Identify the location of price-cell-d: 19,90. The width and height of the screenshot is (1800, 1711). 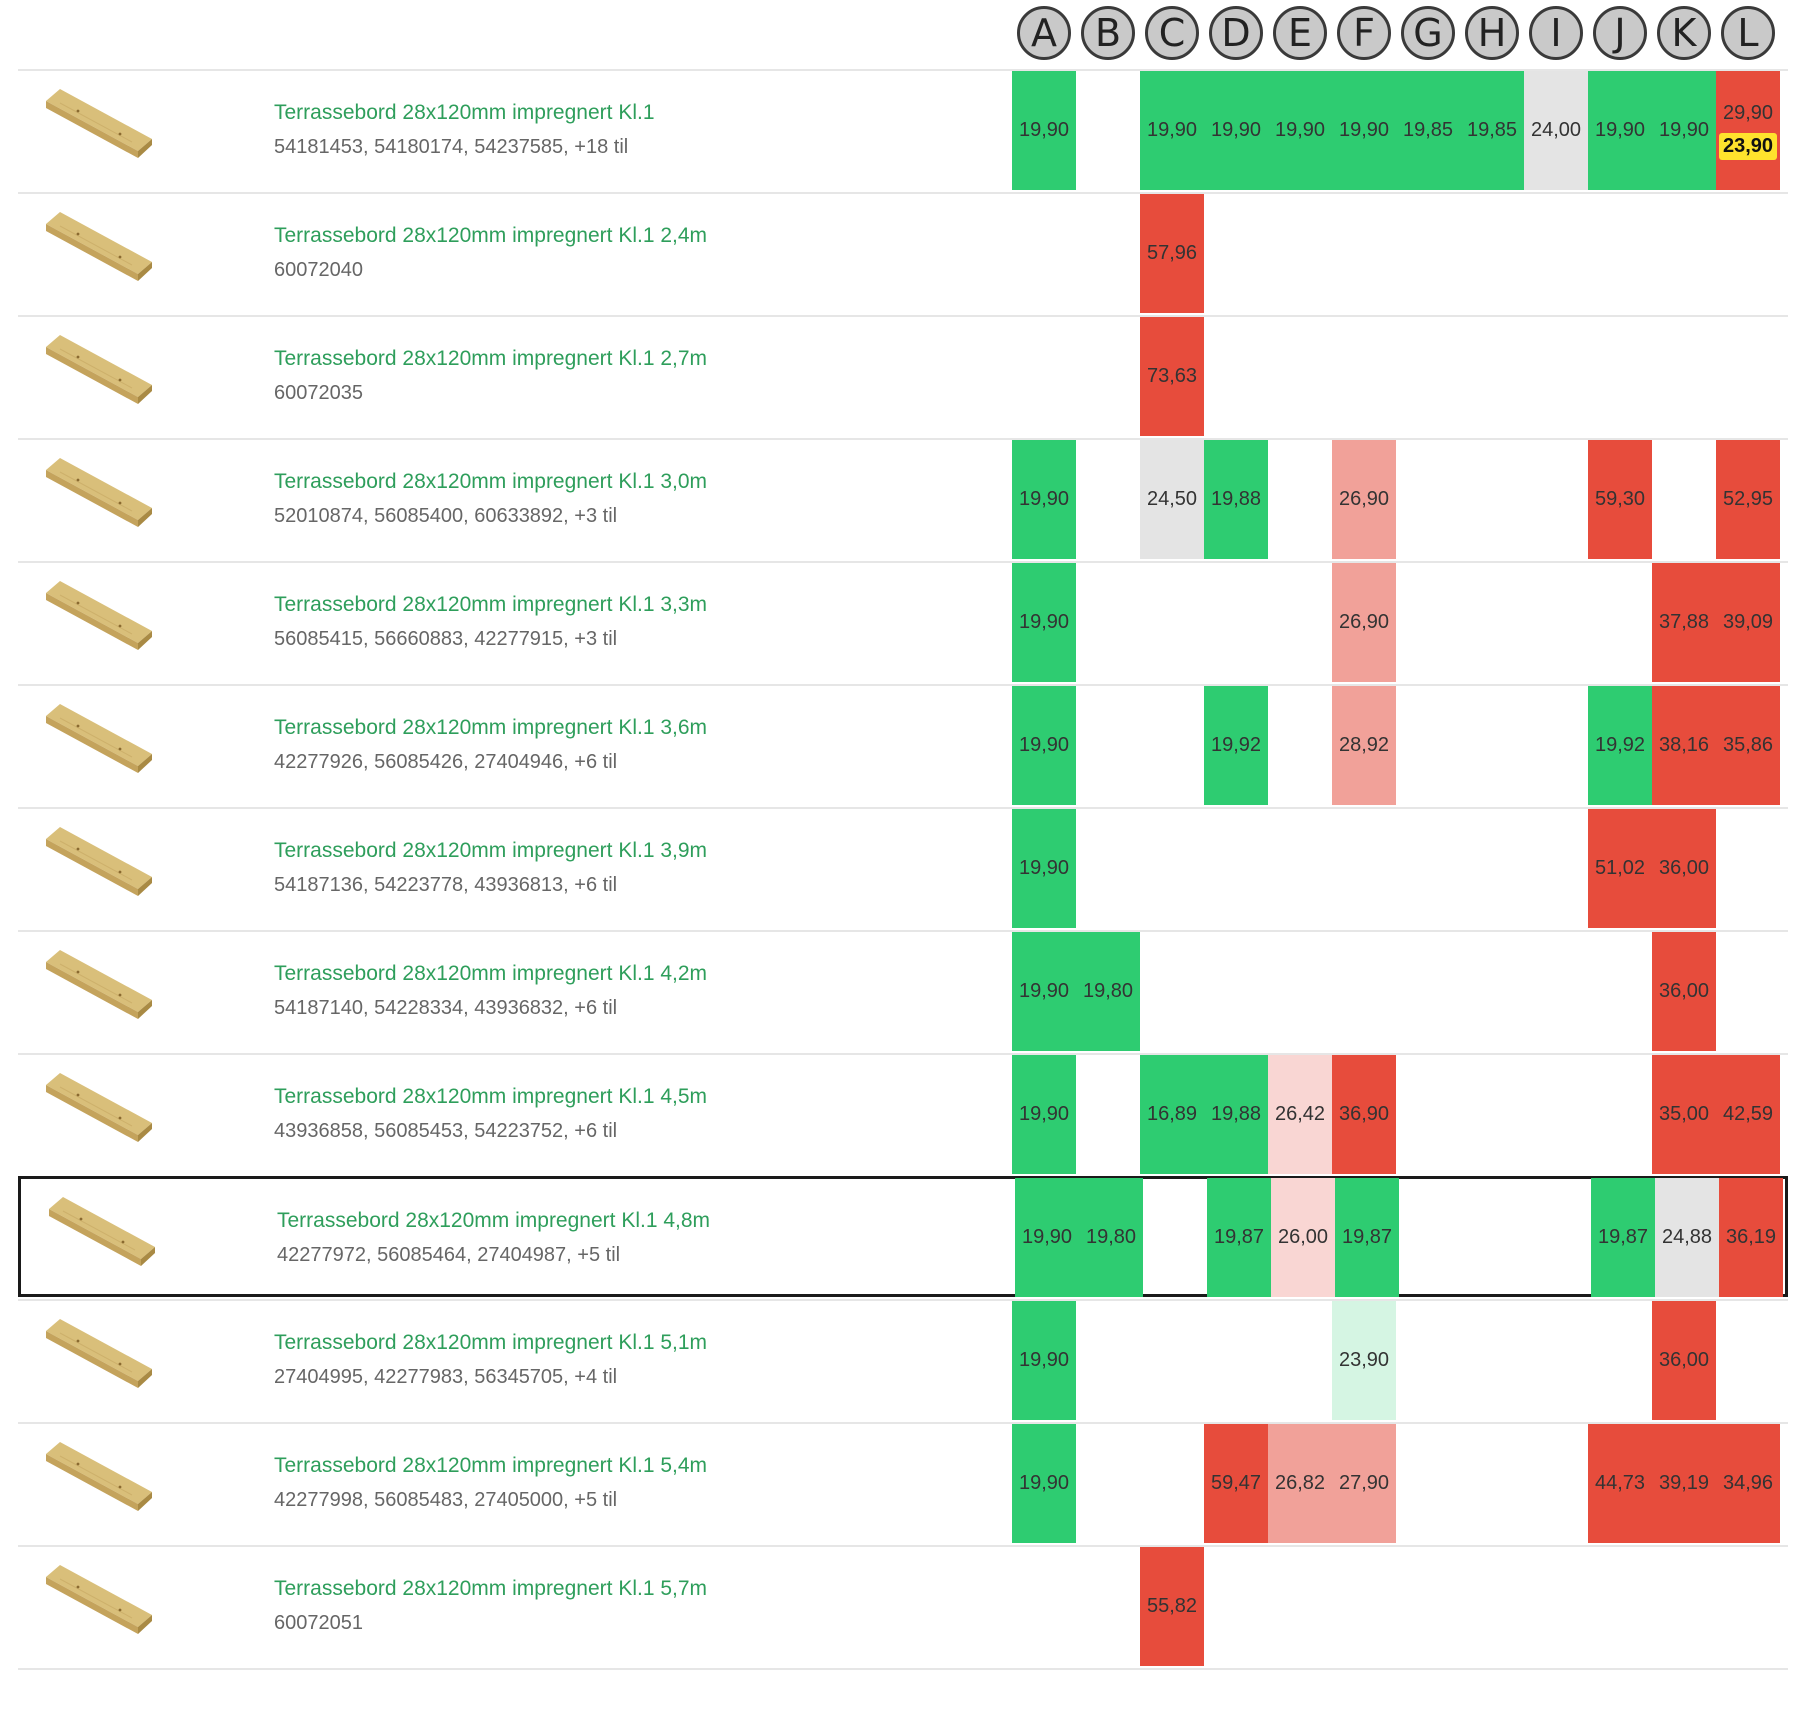
(1236, 130).